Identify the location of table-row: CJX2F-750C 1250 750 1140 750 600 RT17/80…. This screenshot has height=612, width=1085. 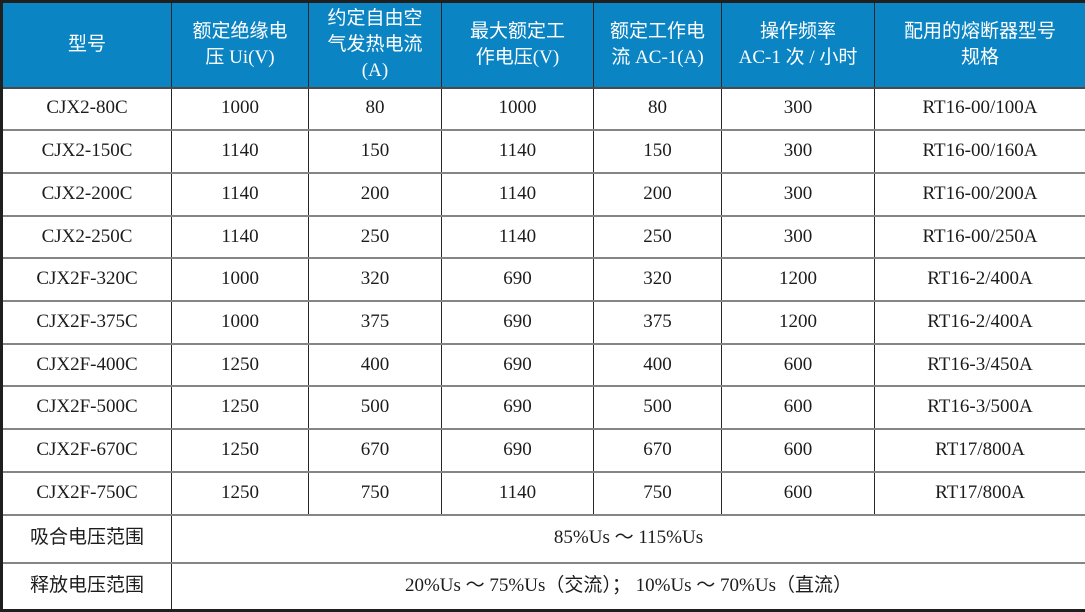
(543, 493).